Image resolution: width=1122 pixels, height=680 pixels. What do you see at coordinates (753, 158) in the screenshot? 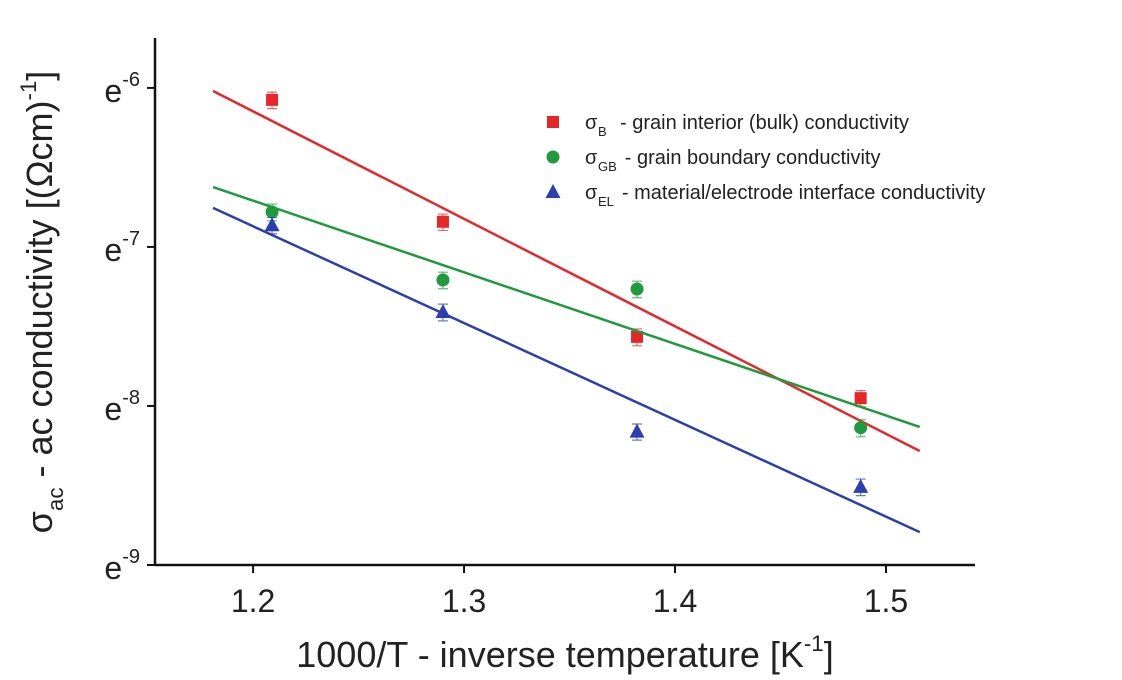
I see `legend-label: - grain boundary conductivity` at bounding box center [753, 158].